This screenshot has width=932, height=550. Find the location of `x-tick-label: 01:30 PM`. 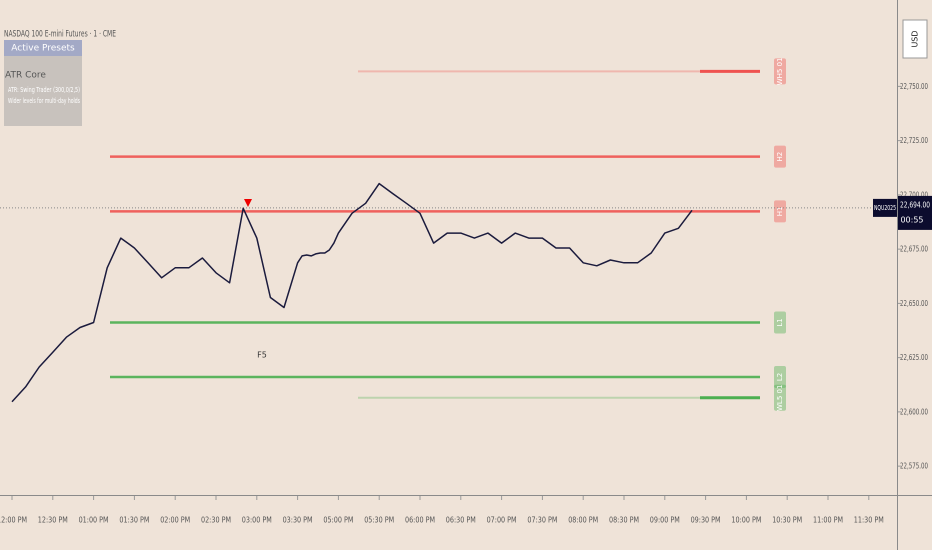

x-tick-label: 01:30 PM is located at coordinates (134, 520).